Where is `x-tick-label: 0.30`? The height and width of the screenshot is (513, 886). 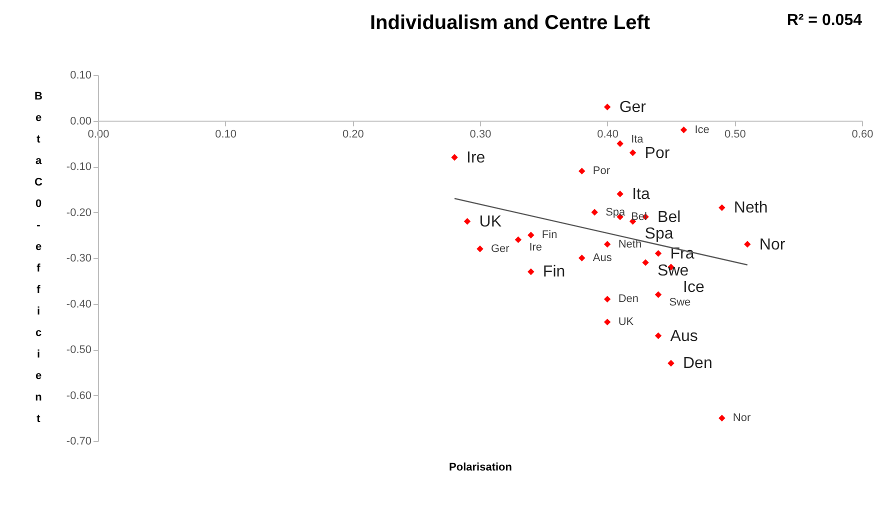 x-tick-label: 0.30 is located at coordinates (481, 134).